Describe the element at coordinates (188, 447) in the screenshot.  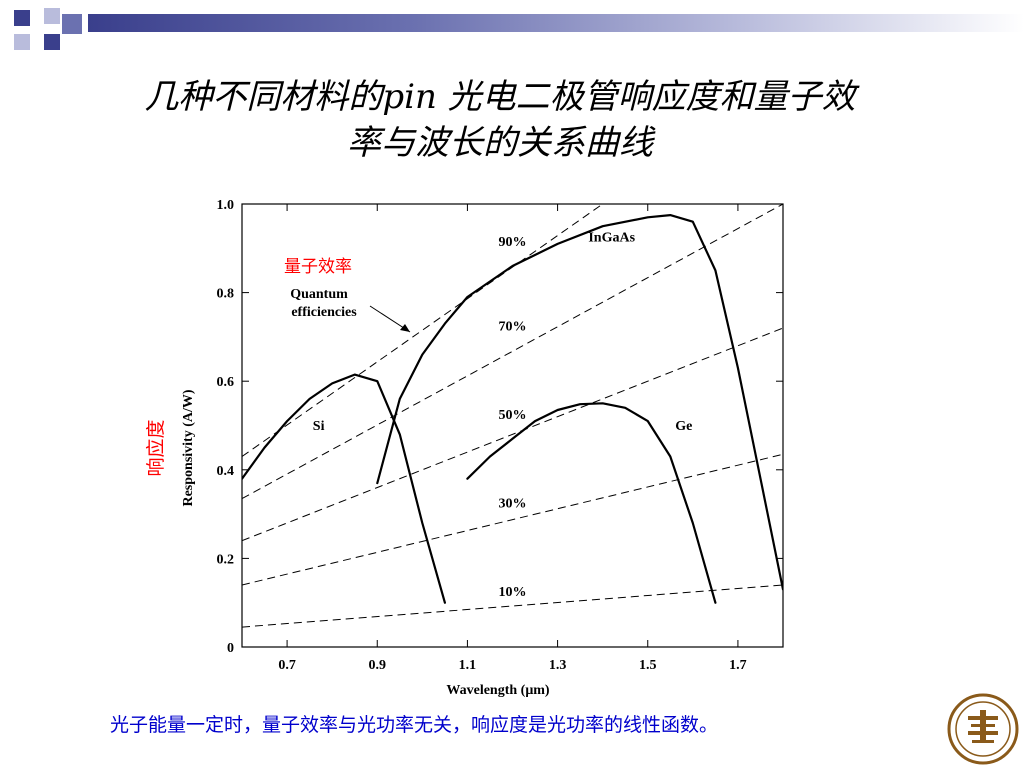
I see `y-axis-label: Responsivity (A/W)` at that location.